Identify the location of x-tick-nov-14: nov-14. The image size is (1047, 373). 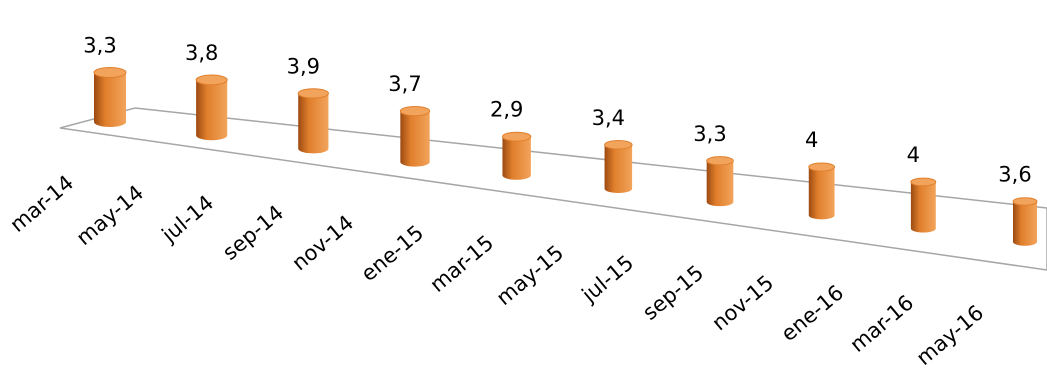
(322, 242).